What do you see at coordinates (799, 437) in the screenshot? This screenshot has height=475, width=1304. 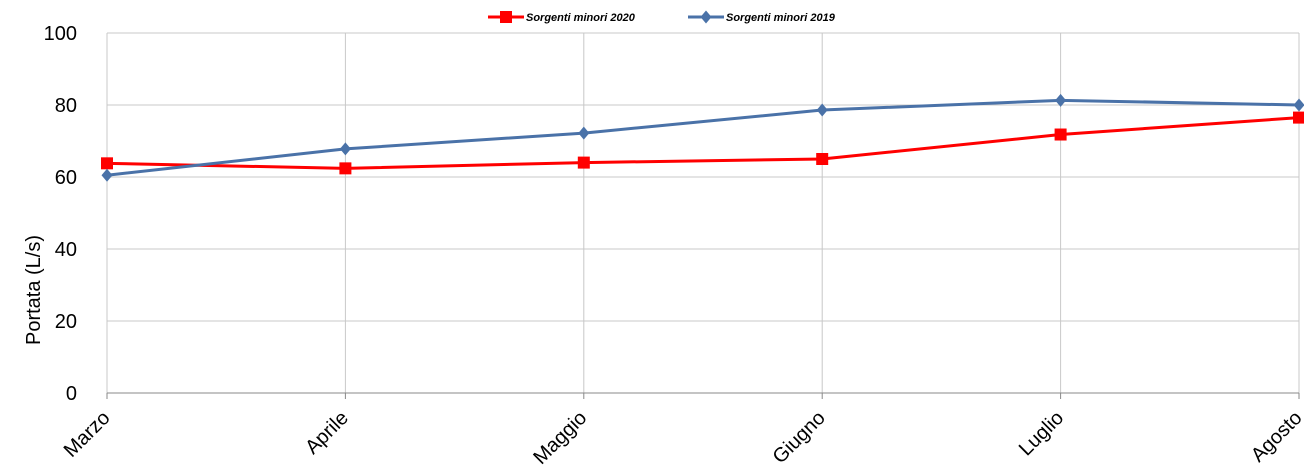 I see `x-tick-label: Giugno` at bounding box center [799, 437].